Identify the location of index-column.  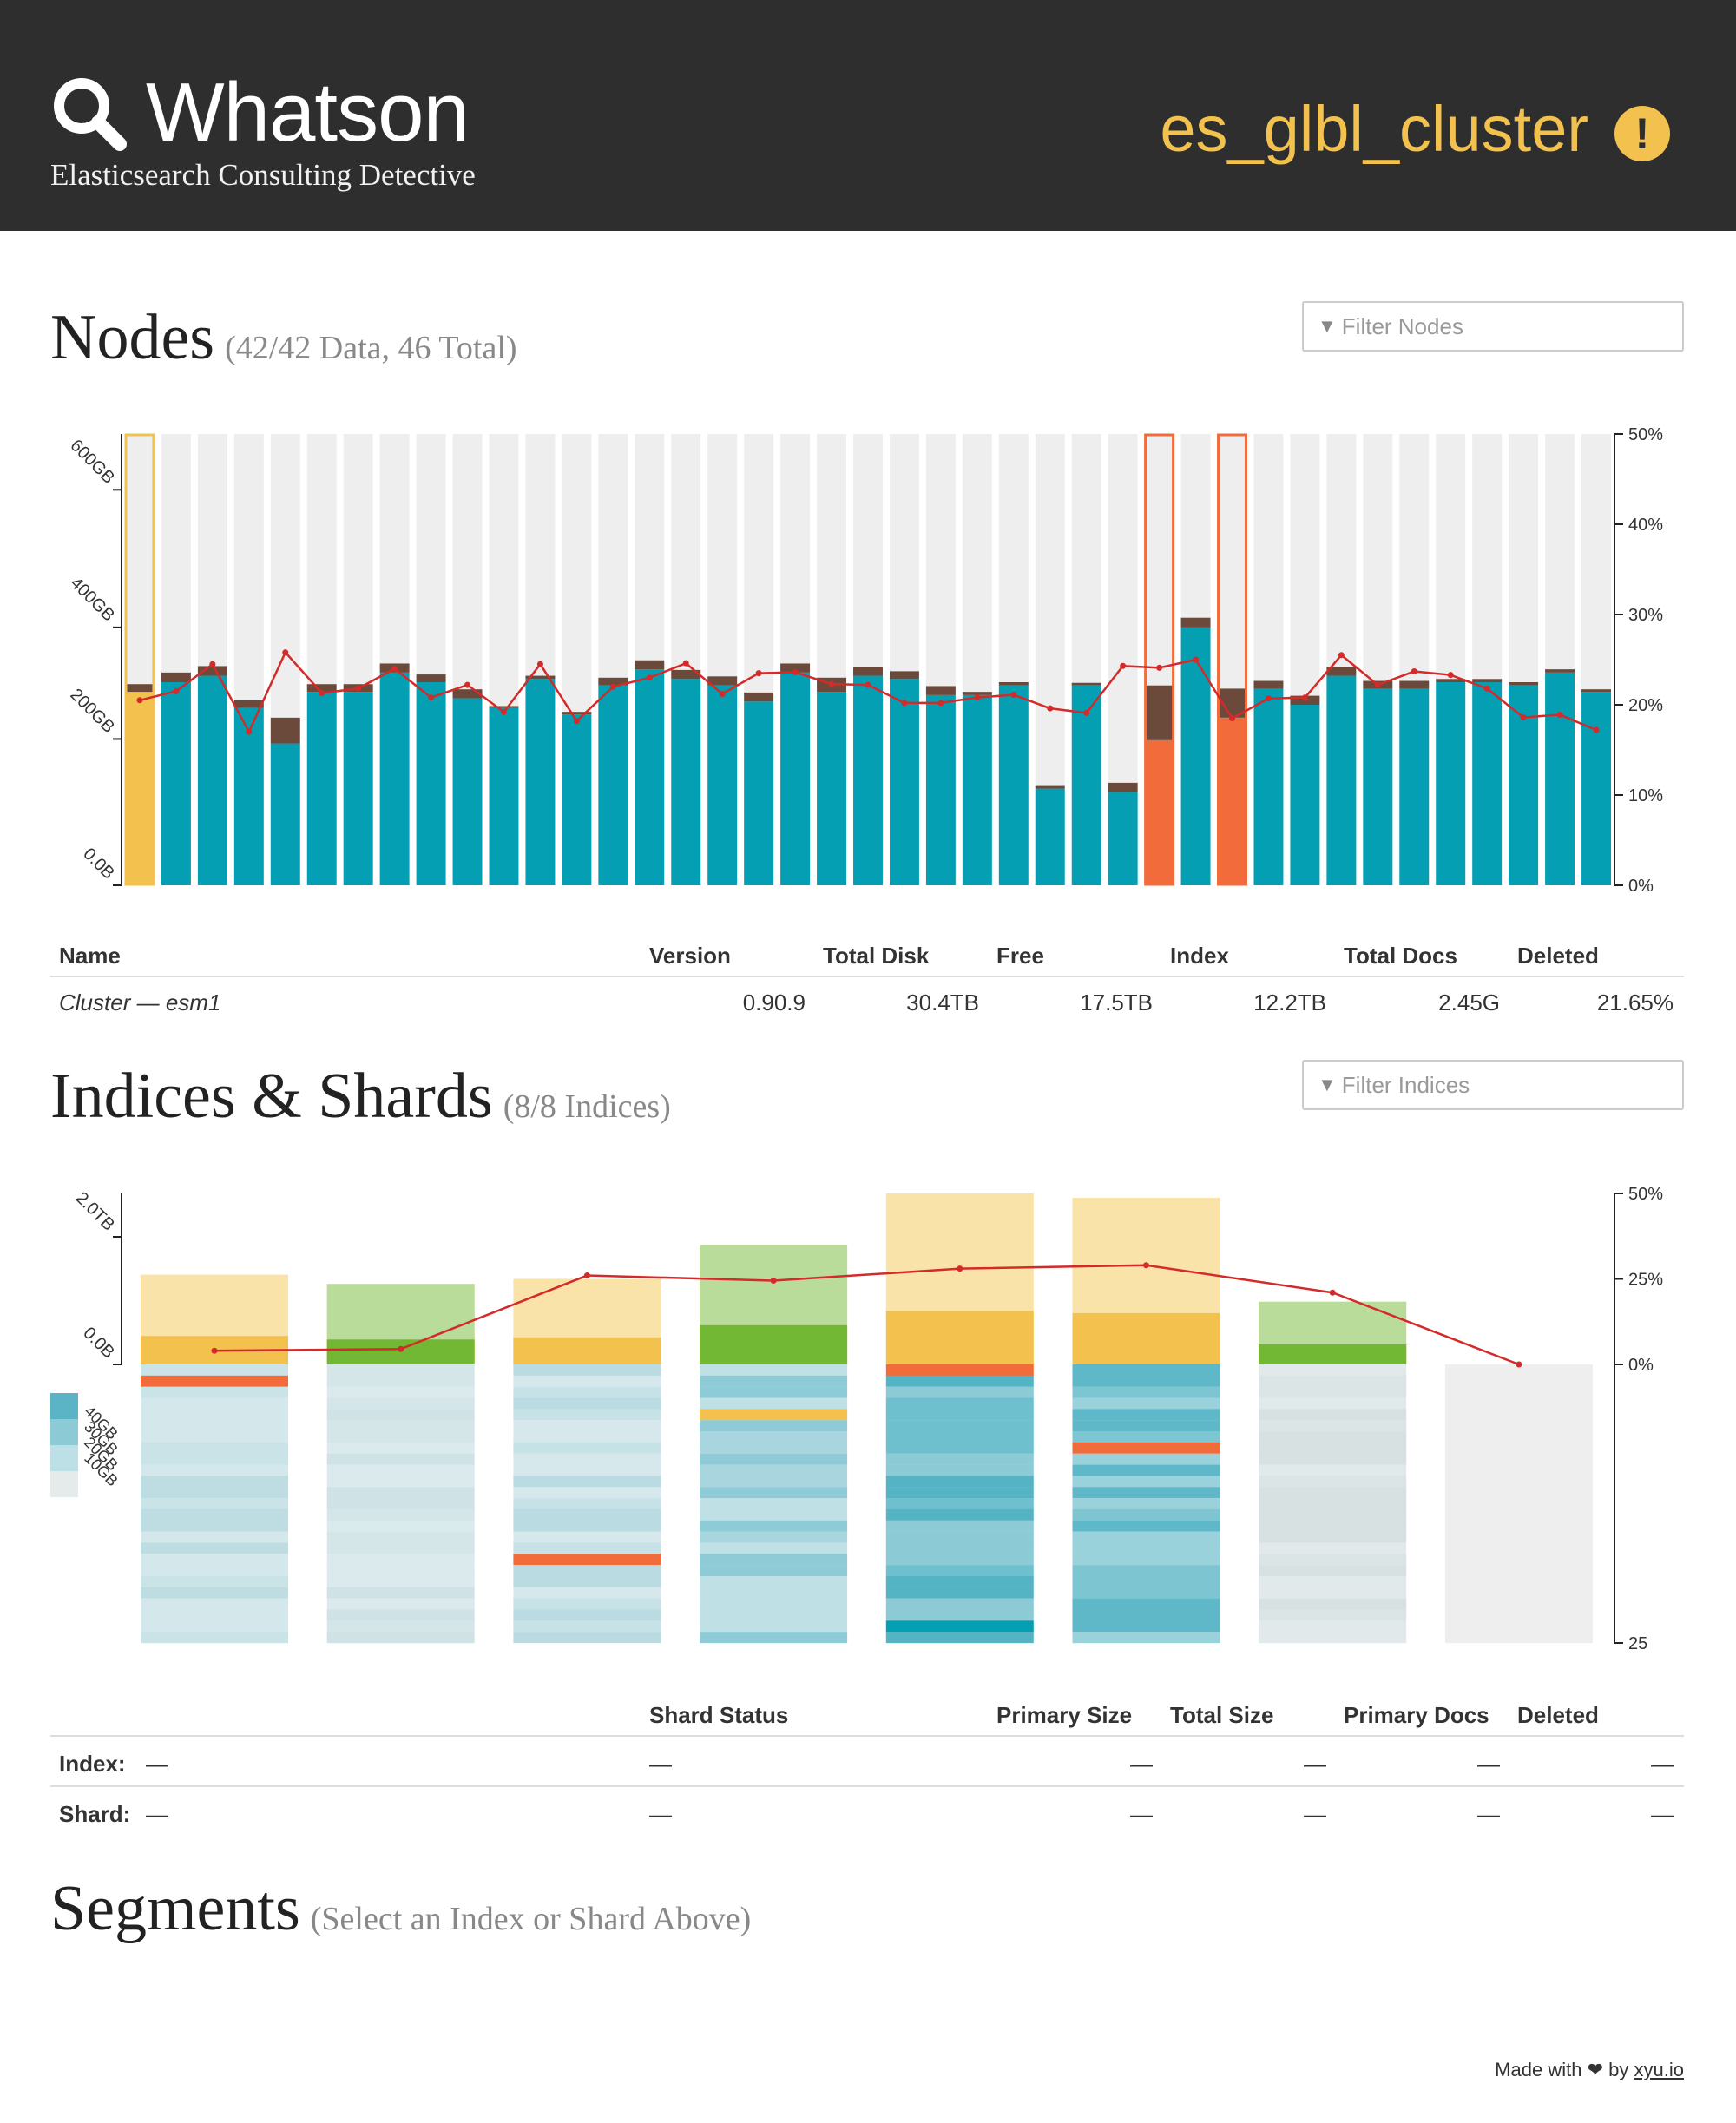
(1333, 1472).